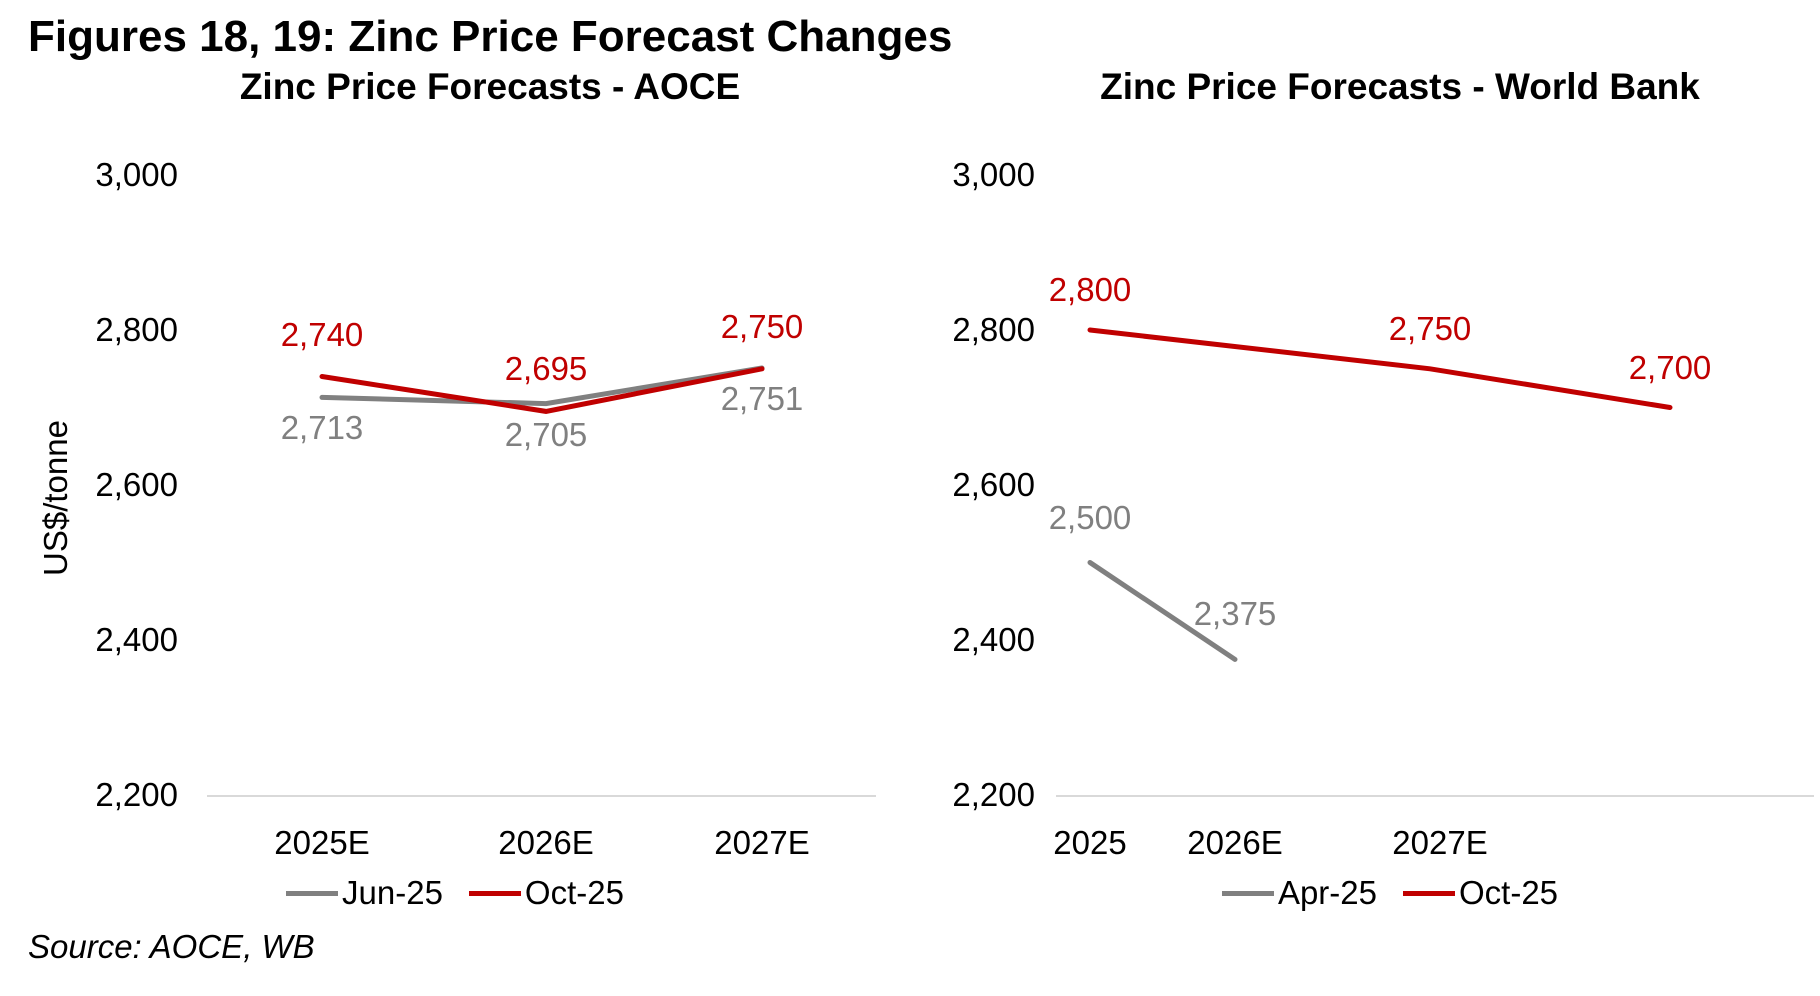  I want to click on legend-item-oct-25-aoce: Oct-25, so click(546, 893).